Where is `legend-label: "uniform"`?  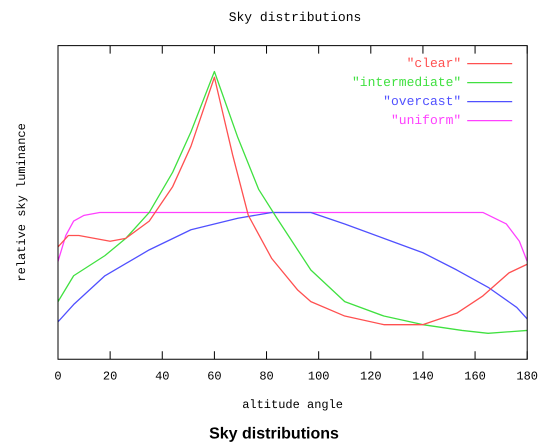
legend-label: "uniform" is located at coordinates (426, 120).